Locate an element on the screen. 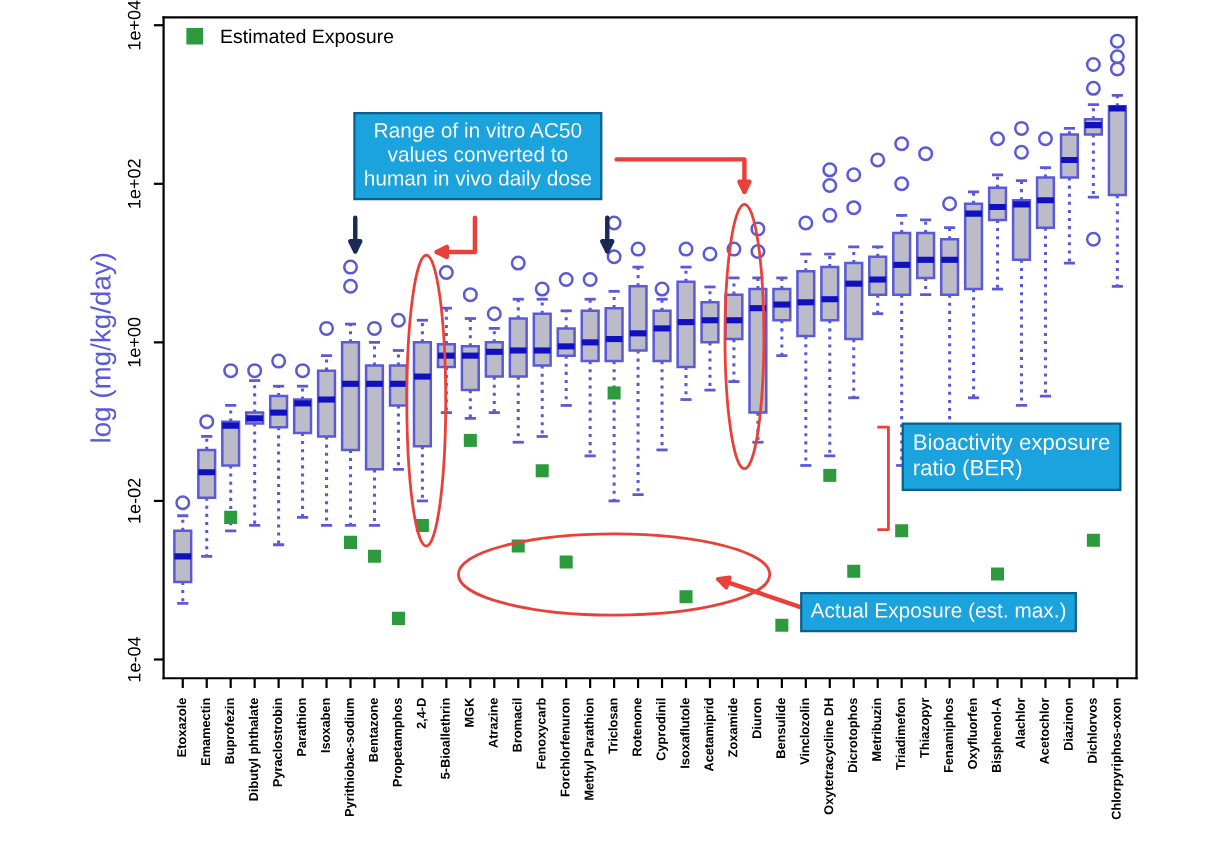 The width and height of the screenshot is (1230, 864). y-tick-label: 1e+00 is located at coordinates (134, 342).